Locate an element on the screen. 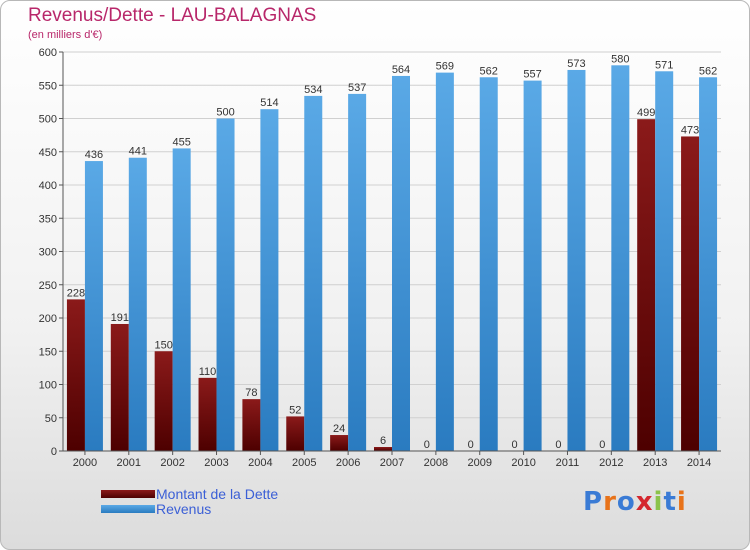 Image resolution: width=750 pixels, height=550 pixels. x-tick-label: 2005 is located at coordinates (304, 463).